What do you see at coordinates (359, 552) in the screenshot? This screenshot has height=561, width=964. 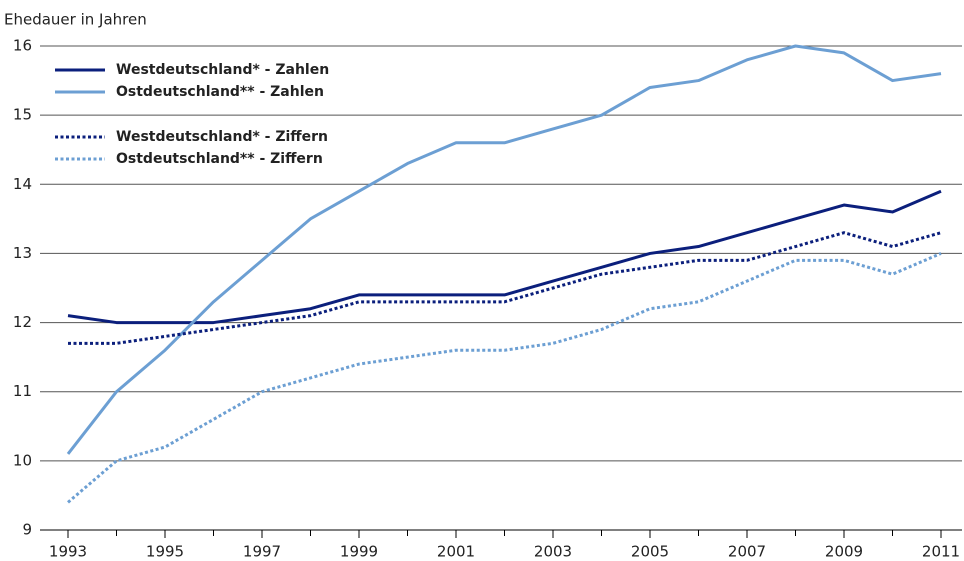 I see `x-tick-label: 1999` at bounding box center [359, 552].